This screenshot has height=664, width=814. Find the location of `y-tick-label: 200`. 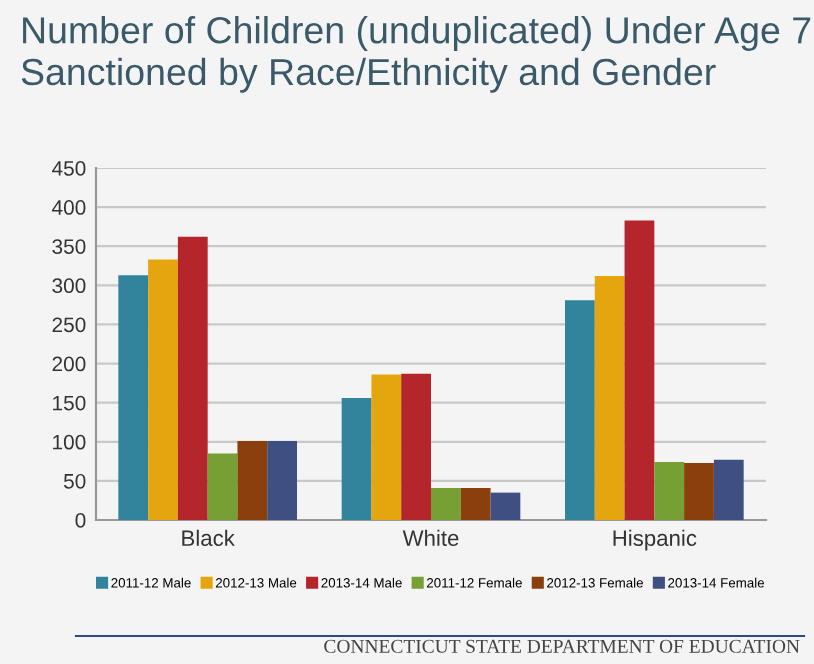

y-tick-label: 200 is located at coordinates (69, 364).